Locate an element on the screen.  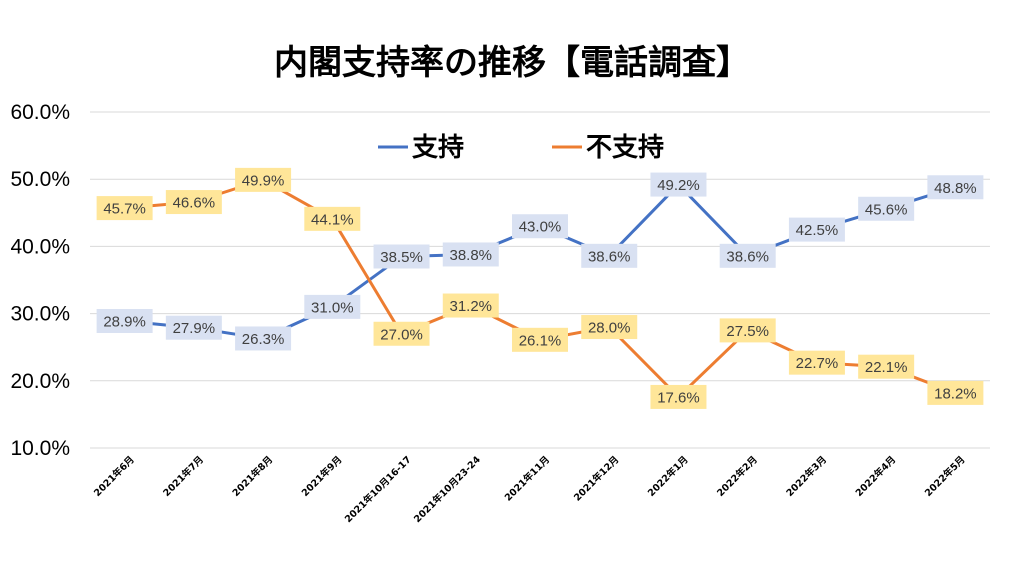
x-tick-label: 2021年10月16-17 is located at coordinates (377, 489).